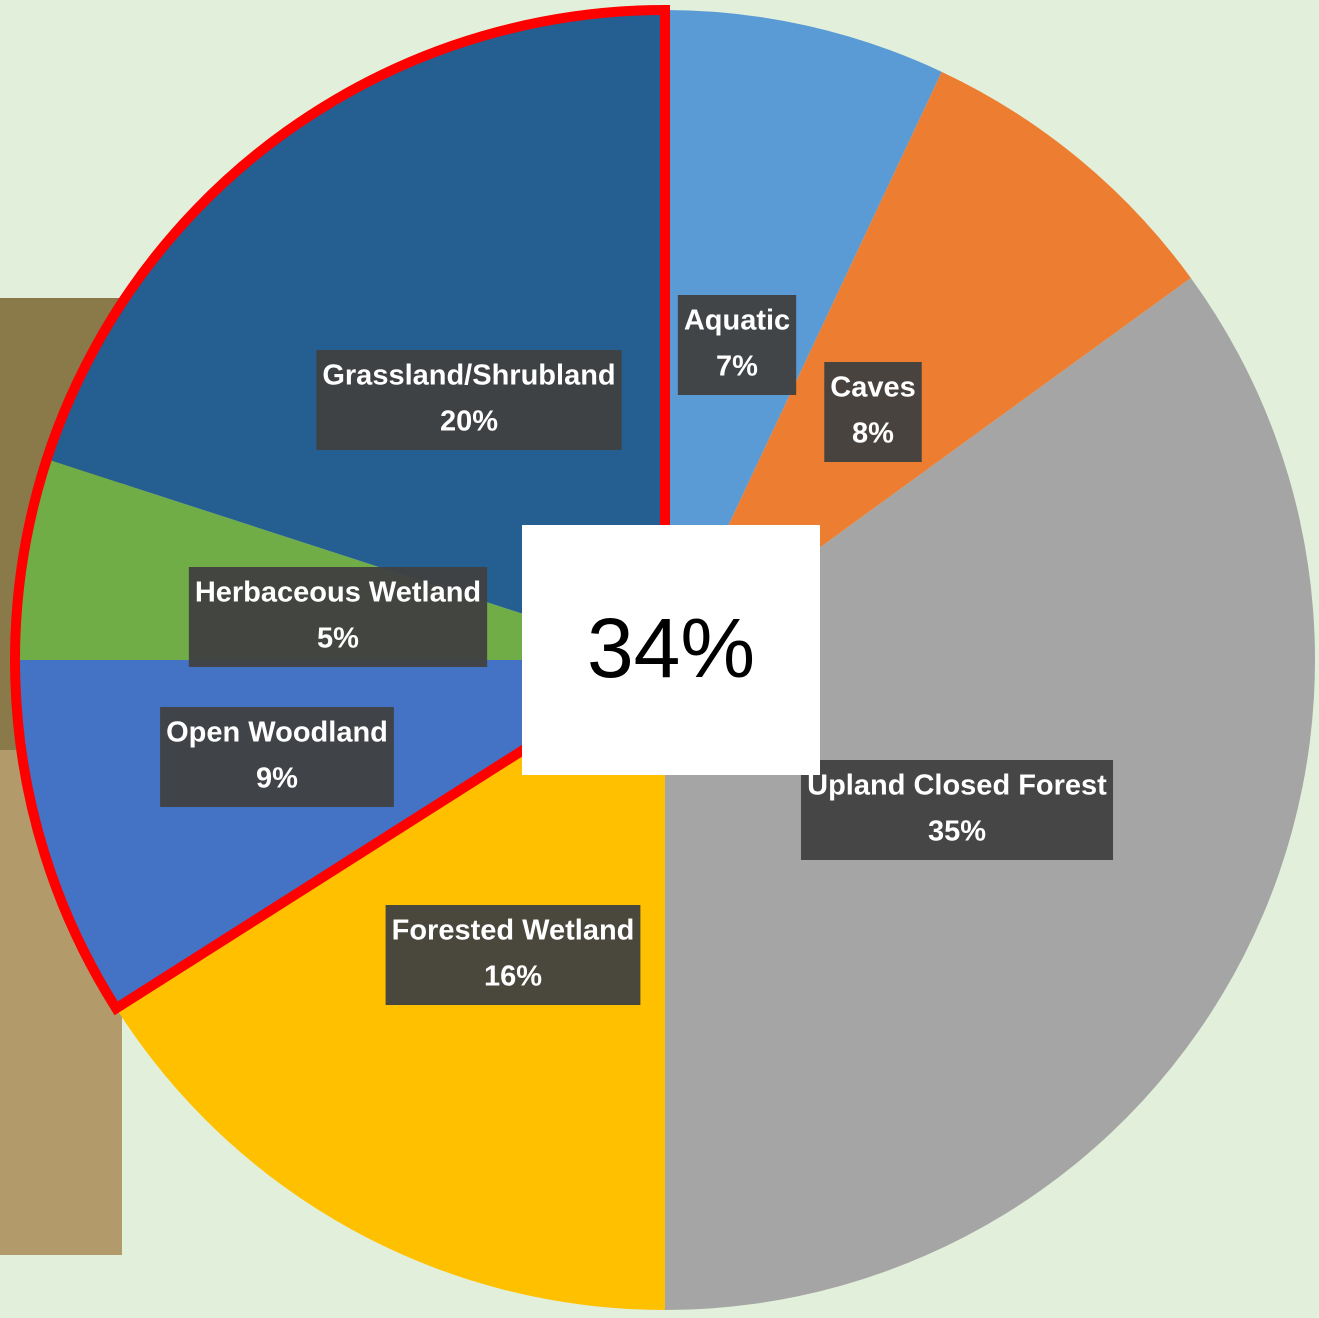  Describe the element at coordinates (338, 593) in the screenshot. I see `label-category: Herbaceous Wetland` at that location.